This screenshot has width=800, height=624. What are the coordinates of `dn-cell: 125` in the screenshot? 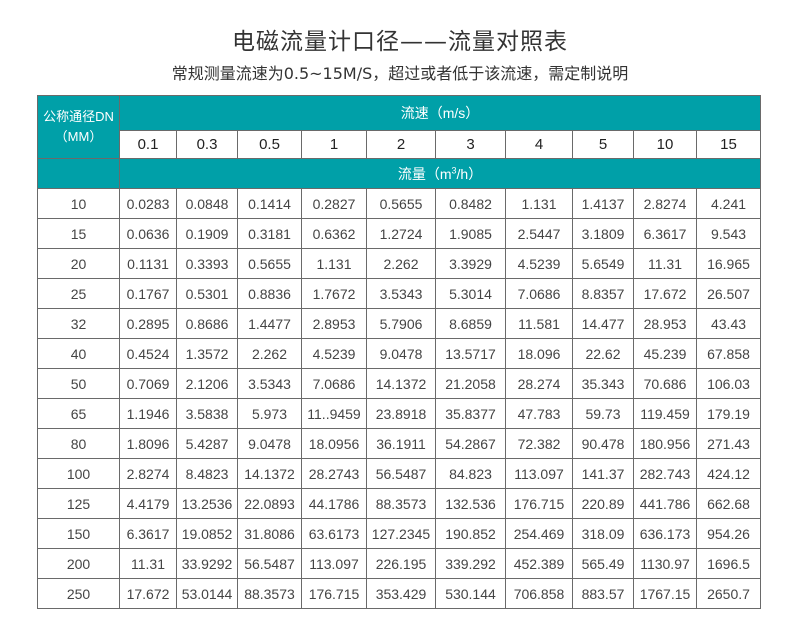 It's located at (78, 503).